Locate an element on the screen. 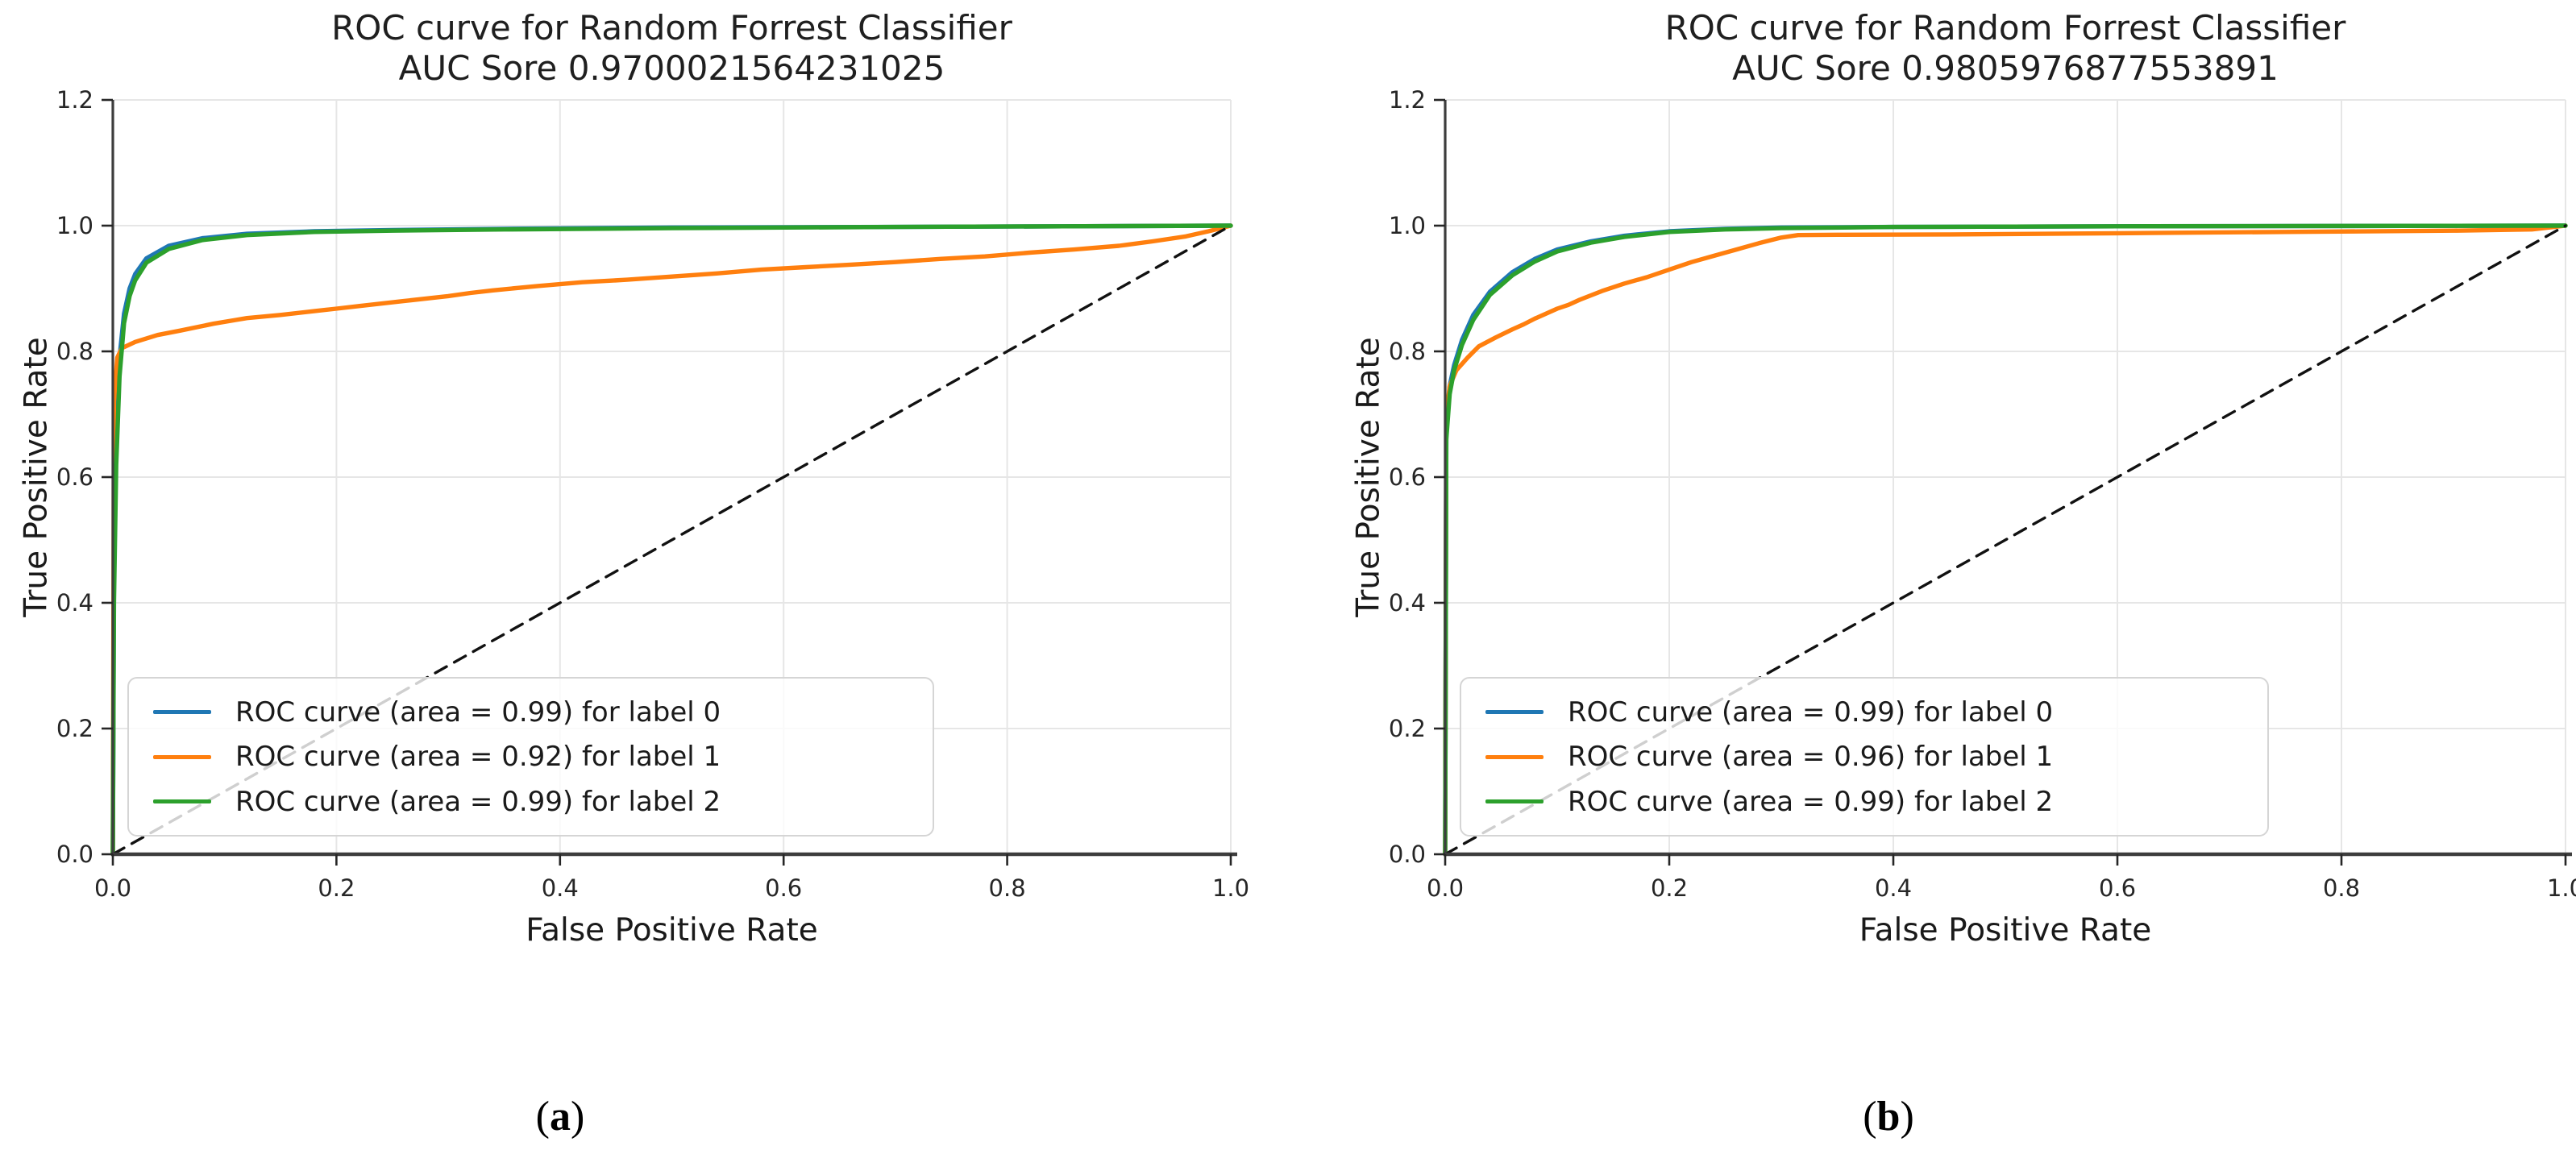 The image size is (2576, 1175). chart-subtitle: AUC Sore 0.9805976877553891 is located at coordinates (2005, 68).